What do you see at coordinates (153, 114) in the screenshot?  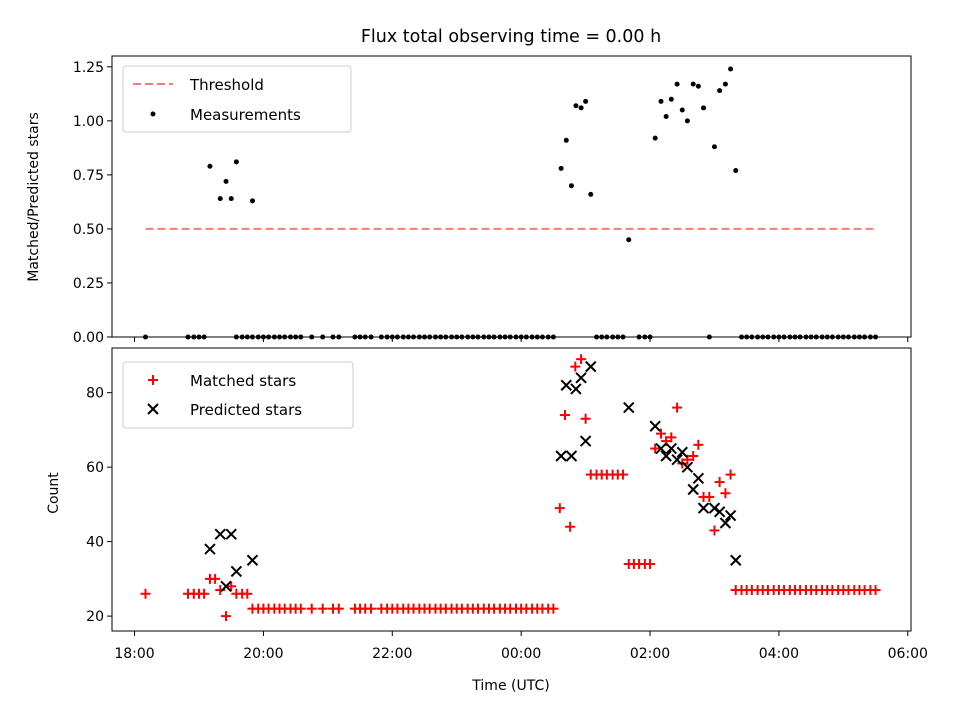 I see `legend-measurements-swatch` at bounding box center [153, 114].